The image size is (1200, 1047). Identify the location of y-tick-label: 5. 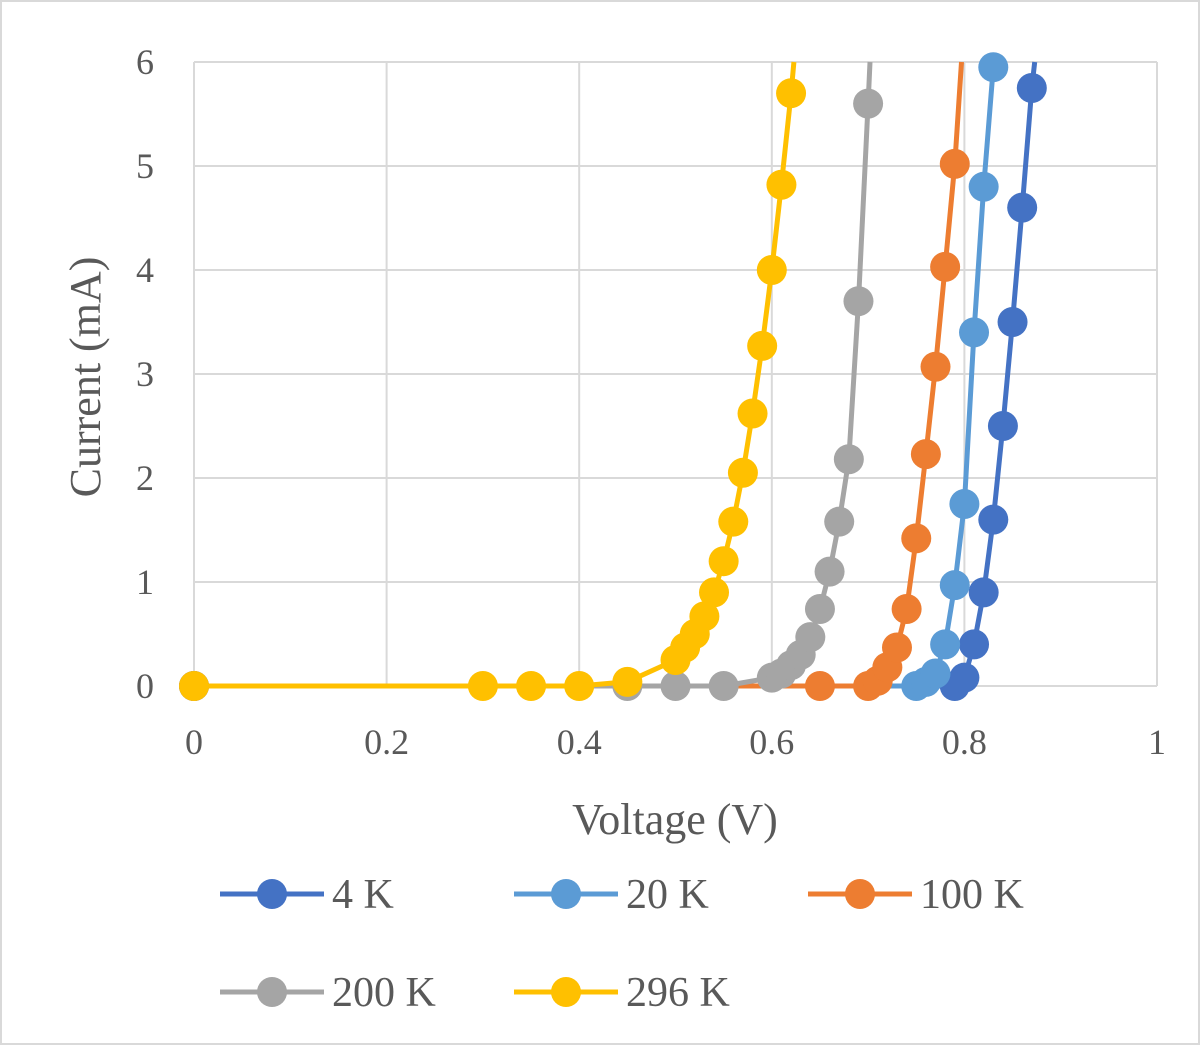
(145, 166).